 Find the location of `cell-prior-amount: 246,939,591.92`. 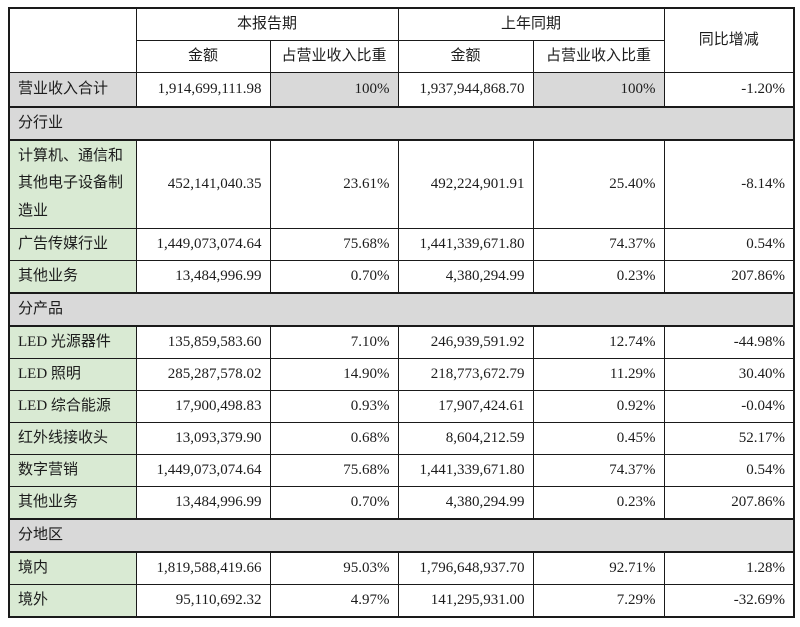

cell-prior-amount: 246,939,591.92 is located at coordinates (465, 342).